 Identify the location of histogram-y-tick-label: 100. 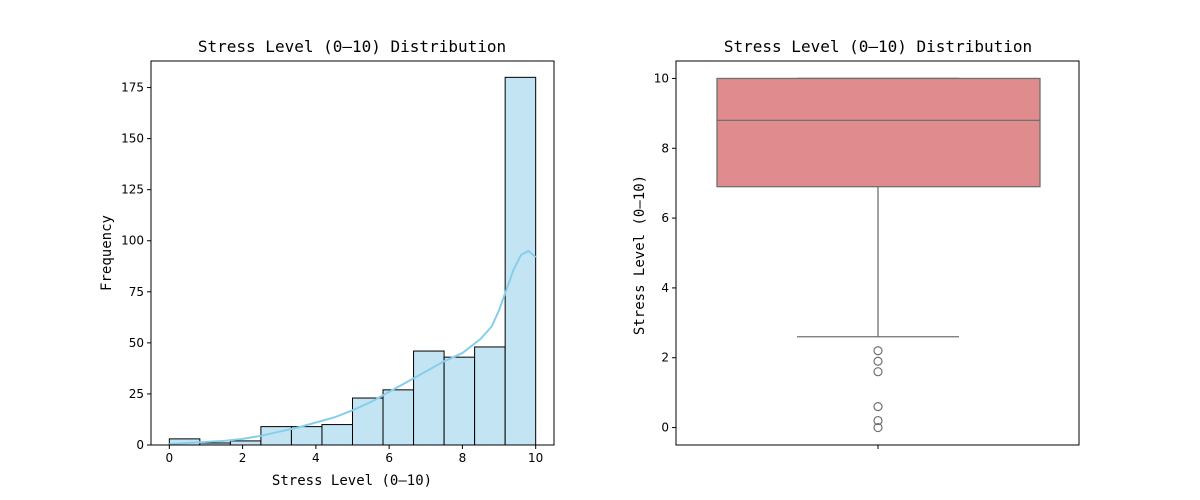
(132, 241).